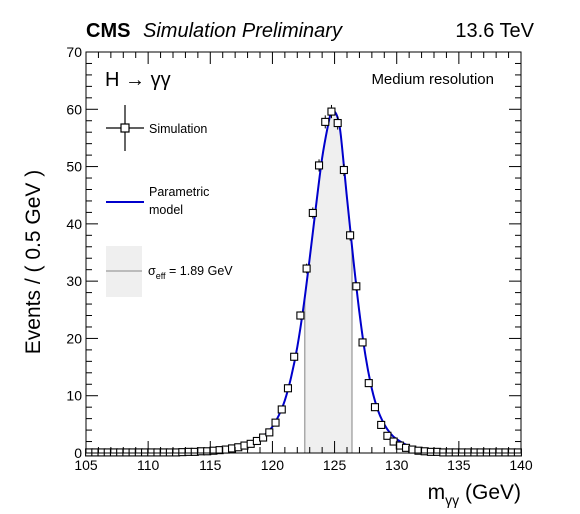  I want to click on process-label: H → γγ, so click(138, 80).